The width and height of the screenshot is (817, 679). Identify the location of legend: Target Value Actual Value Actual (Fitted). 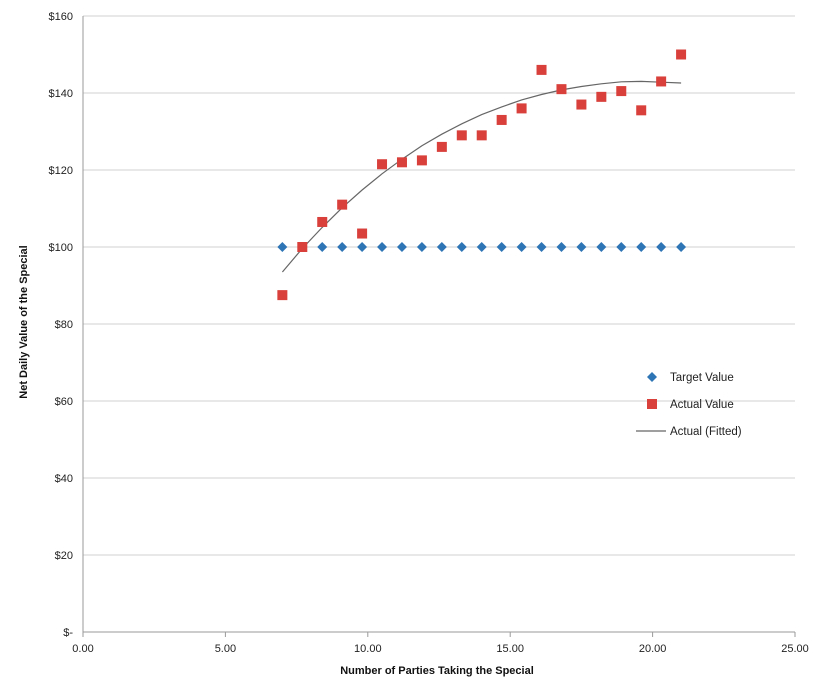
(689, 405).